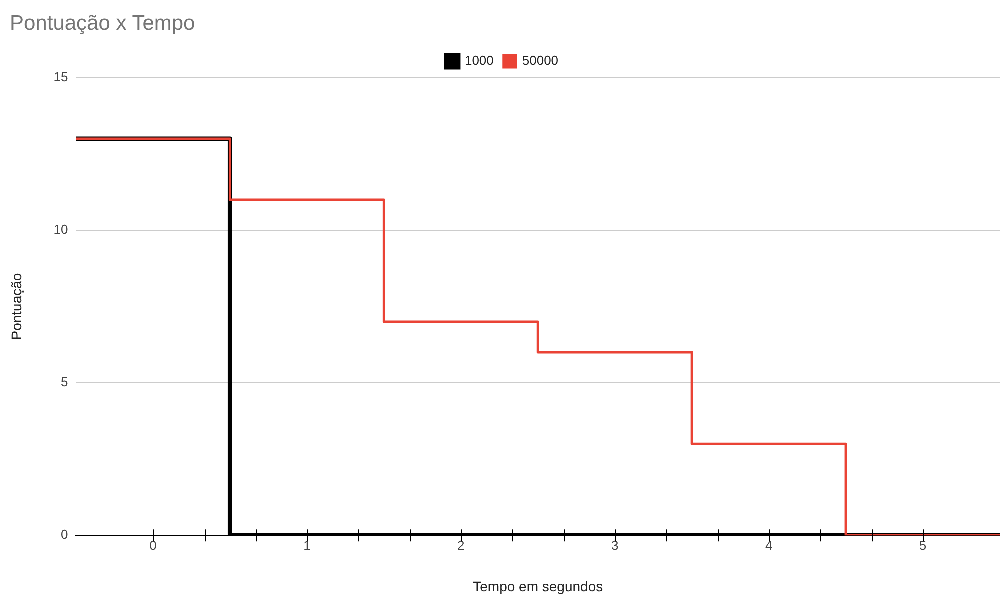 The width and height of the screenshot is (1000, 605). What do you see at coordinates (615, 545) in the screenshot?
I see `x-tick-label: 3` at bounding box center [615, 545].